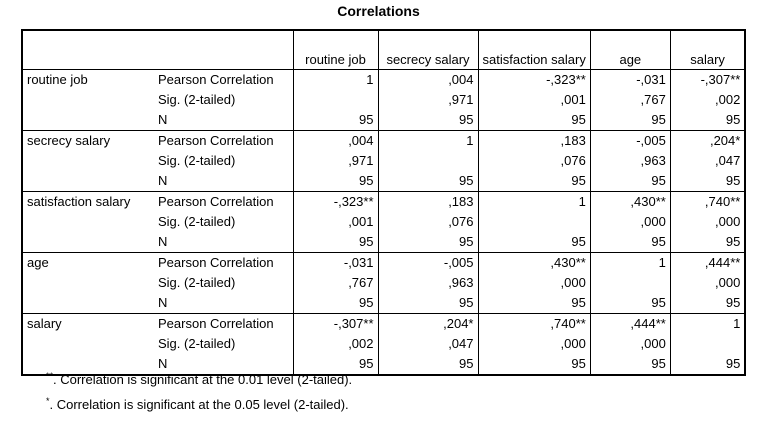  I want to click on table-cell: ,767, so click(335, 282).